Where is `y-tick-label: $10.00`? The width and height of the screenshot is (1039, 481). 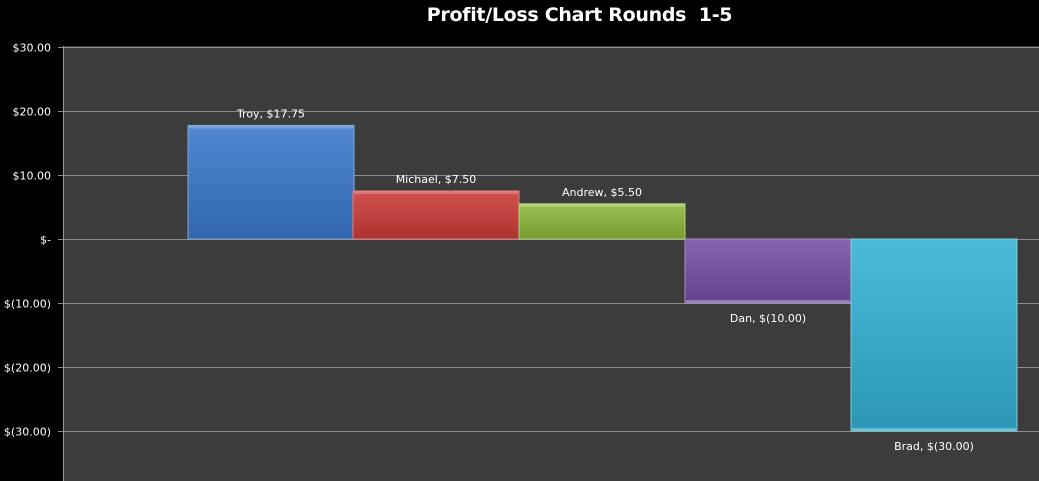
y-tick-label: $10.00 is located at coordinates (32, 176).